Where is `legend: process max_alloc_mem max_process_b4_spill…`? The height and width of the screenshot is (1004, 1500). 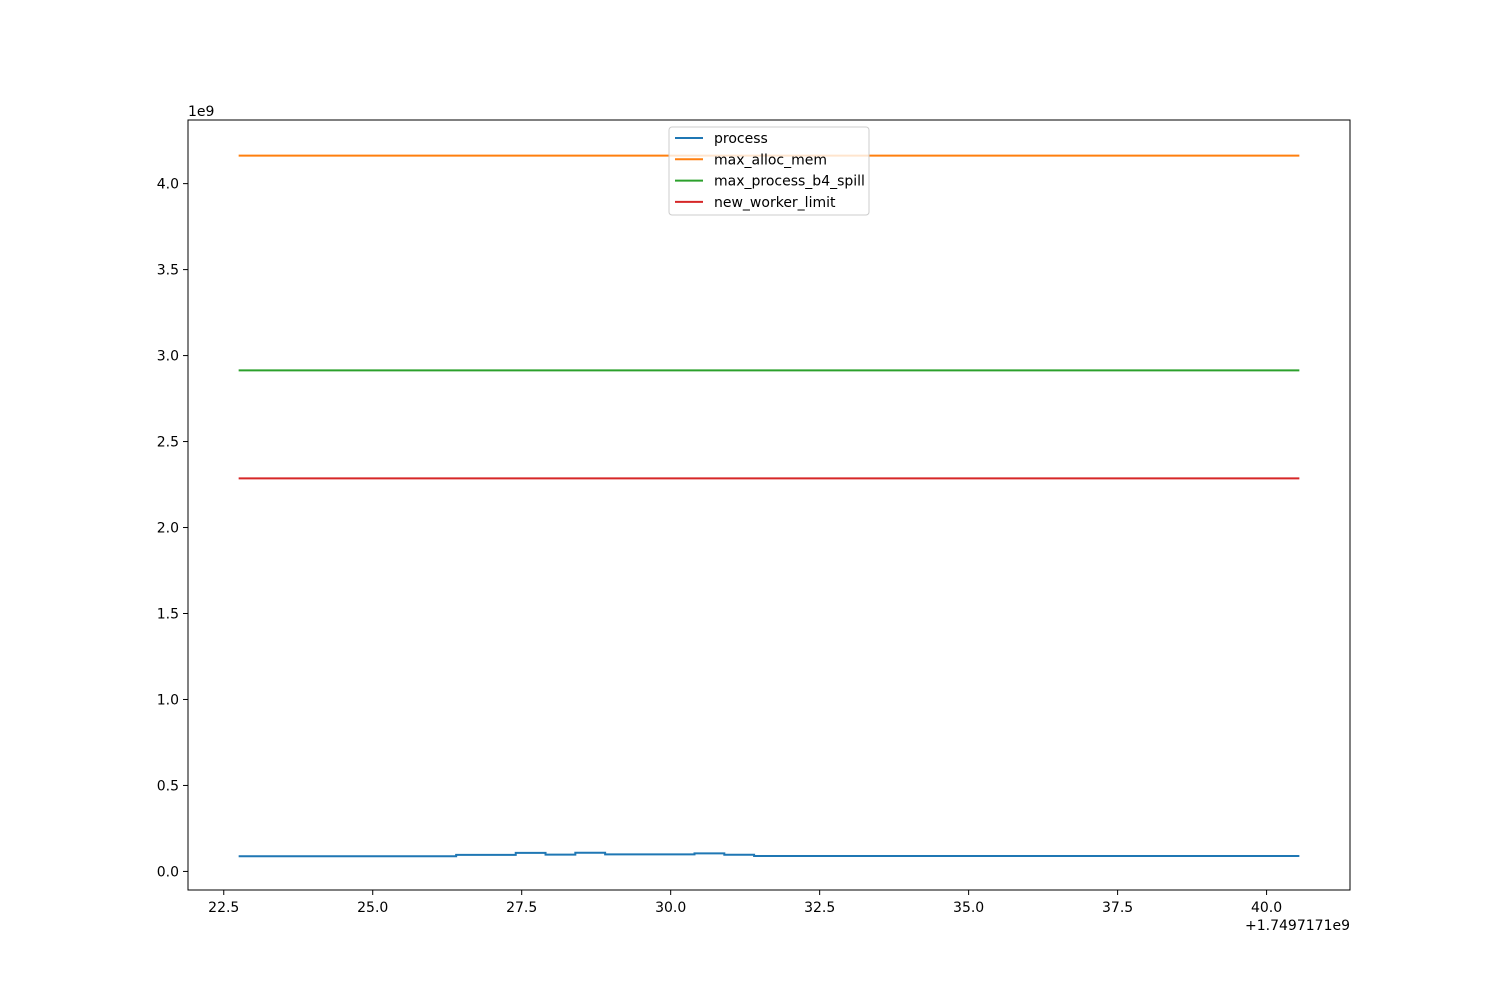
legend: process max_alloc_mem max_process_b4_spill… is located at coordinates (769, 171).